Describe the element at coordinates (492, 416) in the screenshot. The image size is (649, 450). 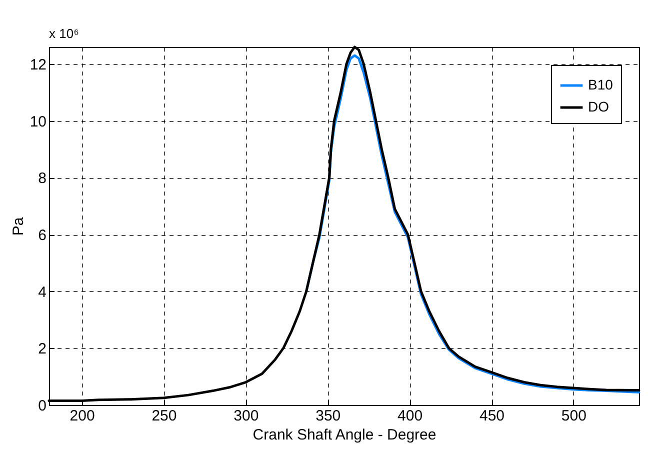
I see `x-tick-label: 450` at that location.